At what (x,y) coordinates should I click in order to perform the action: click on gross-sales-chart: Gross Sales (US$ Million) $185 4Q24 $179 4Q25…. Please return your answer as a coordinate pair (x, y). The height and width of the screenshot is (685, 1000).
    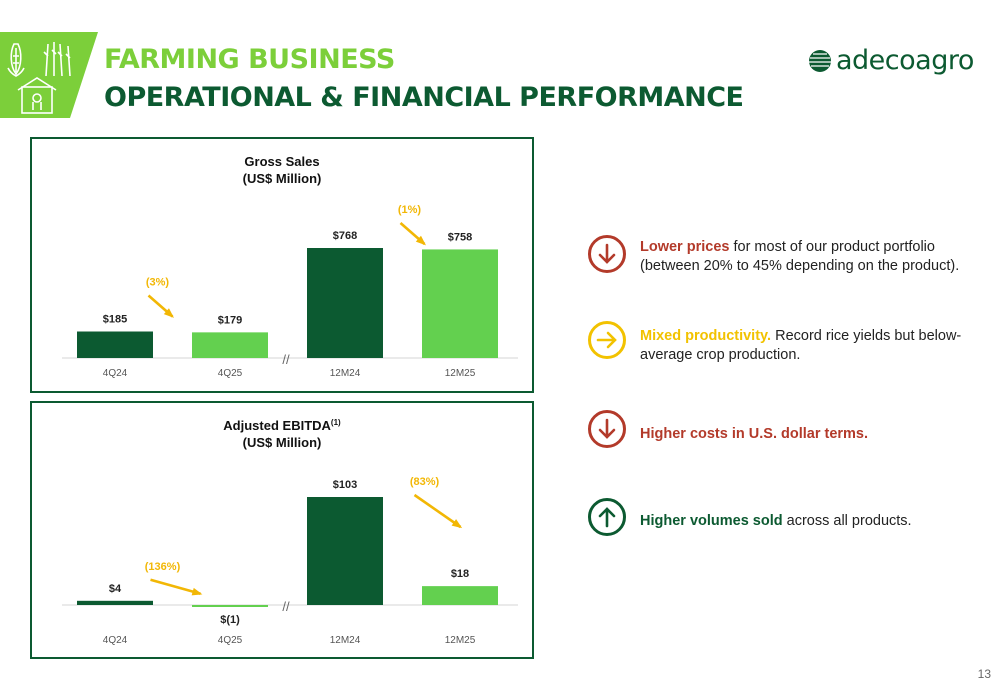
    Looking at the image, I should click on (290, 266).